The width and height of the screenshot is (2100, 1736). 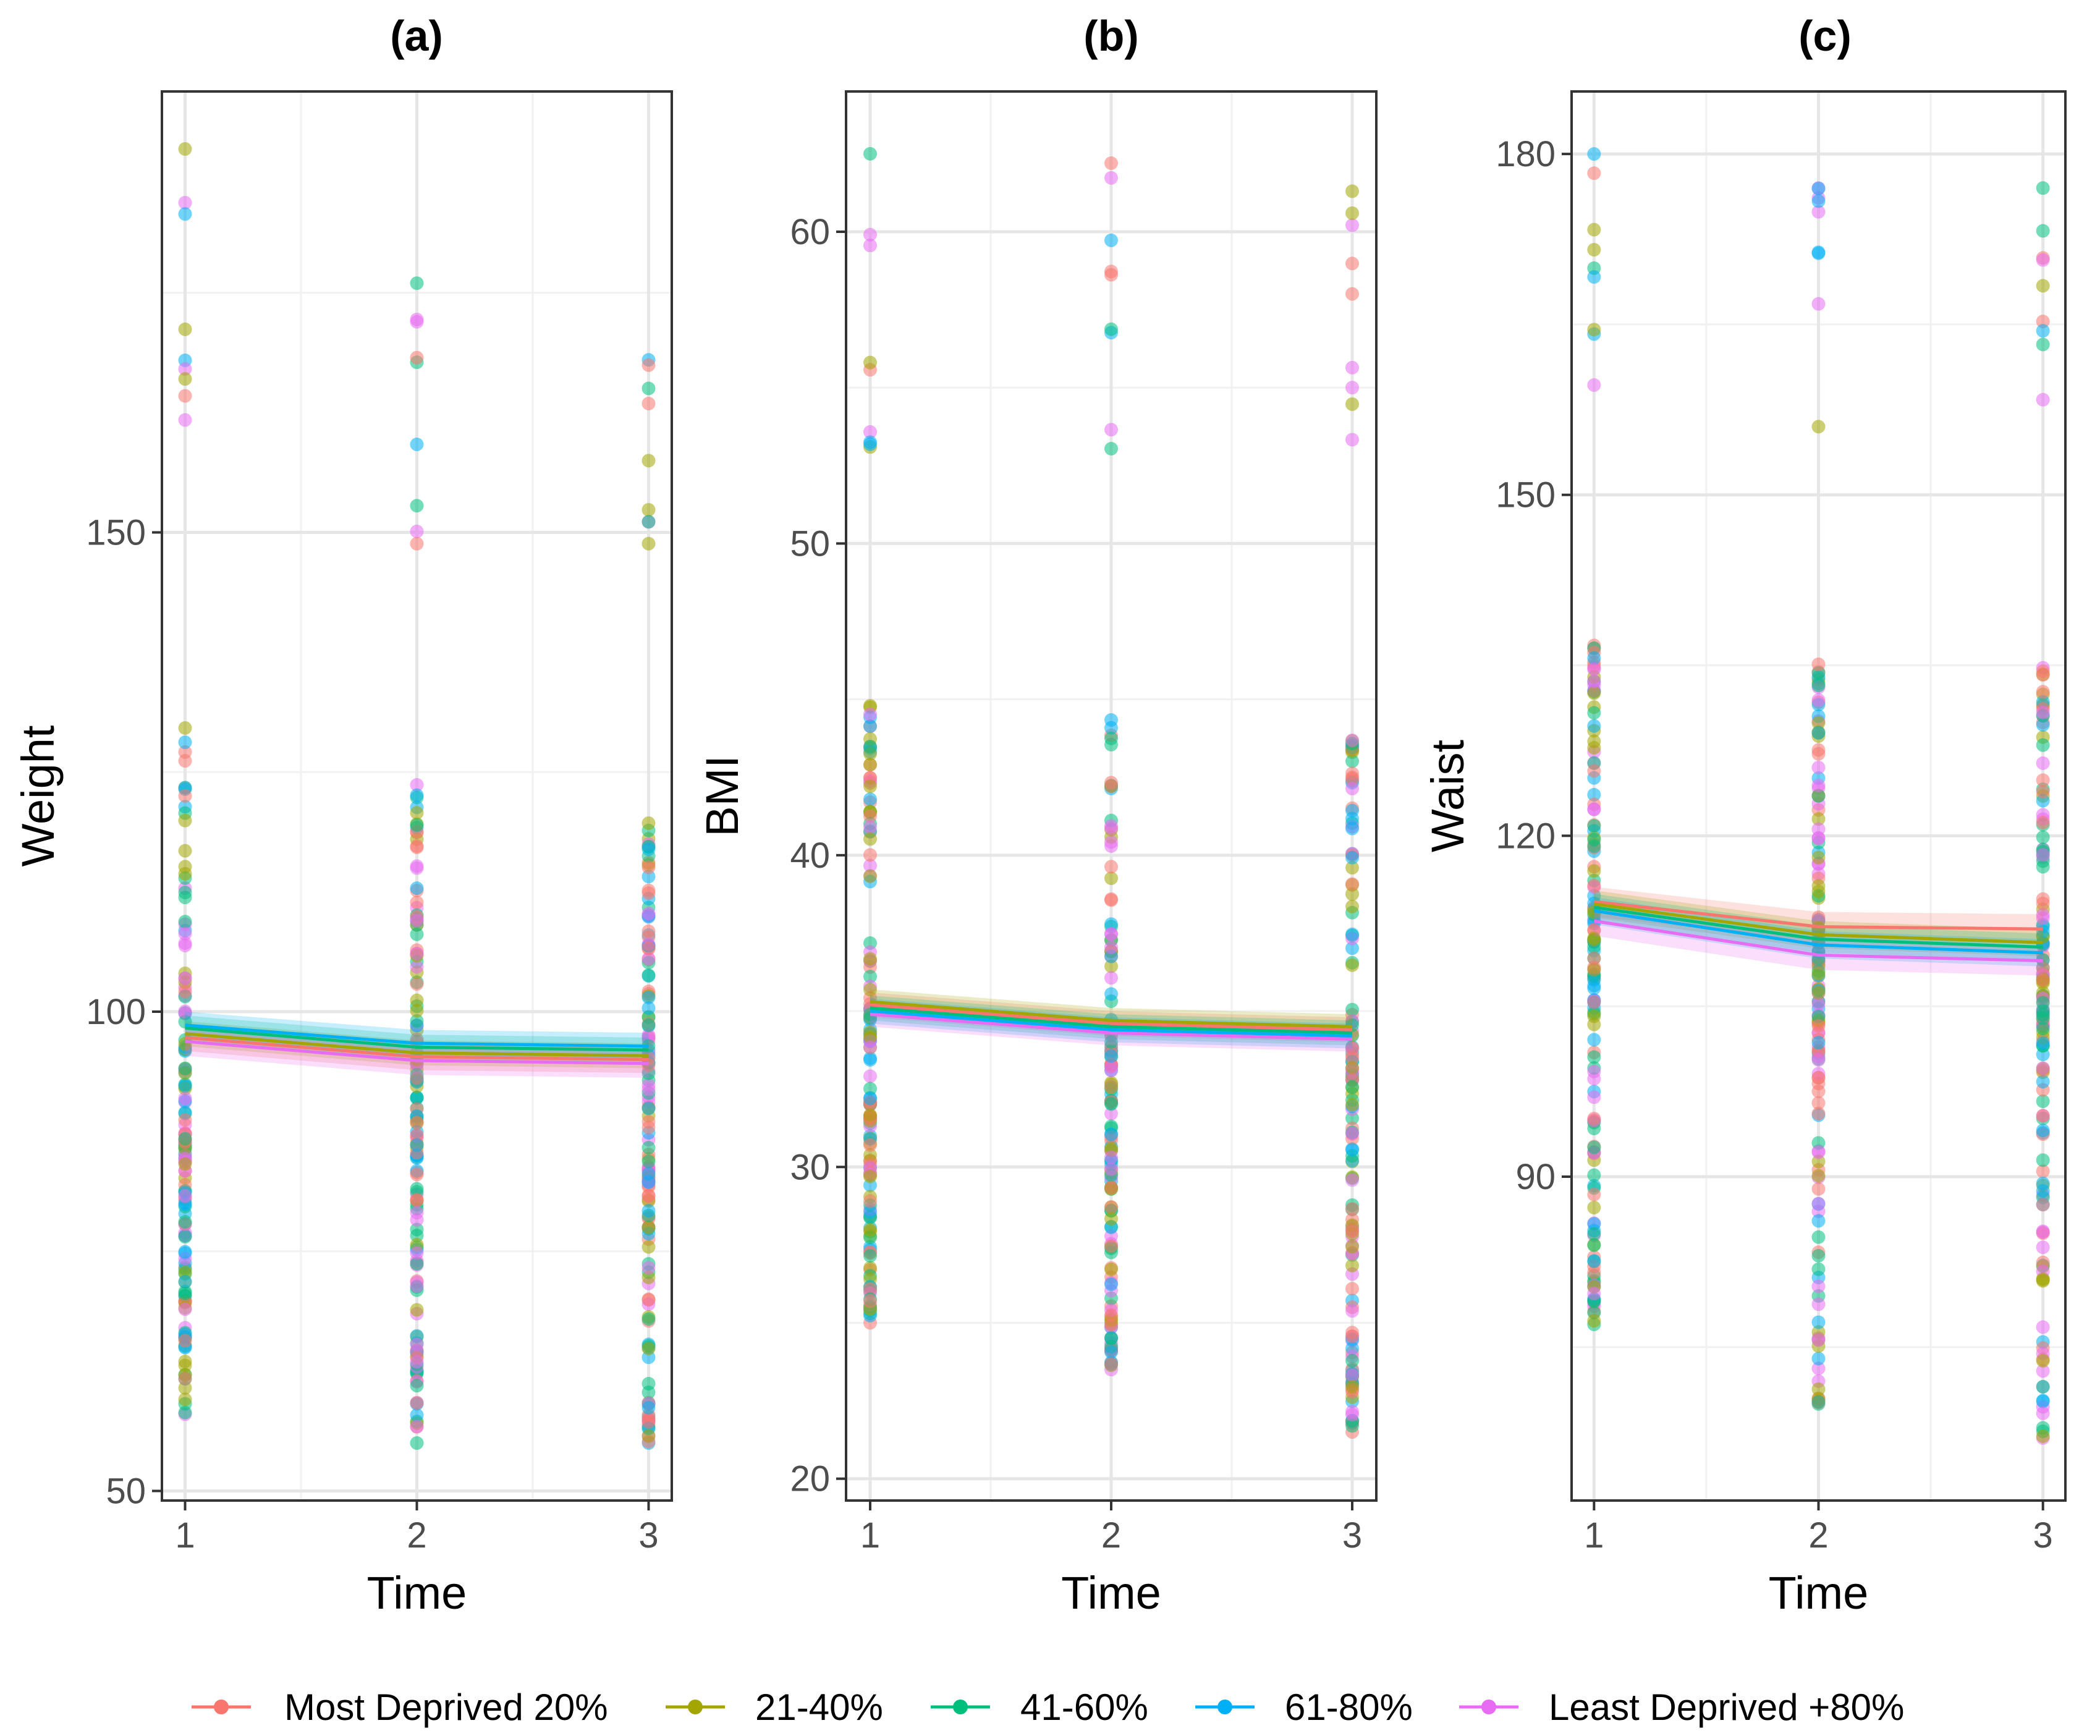 I want to click on x-tick-label: 2, so click(x=1111, y=1535).